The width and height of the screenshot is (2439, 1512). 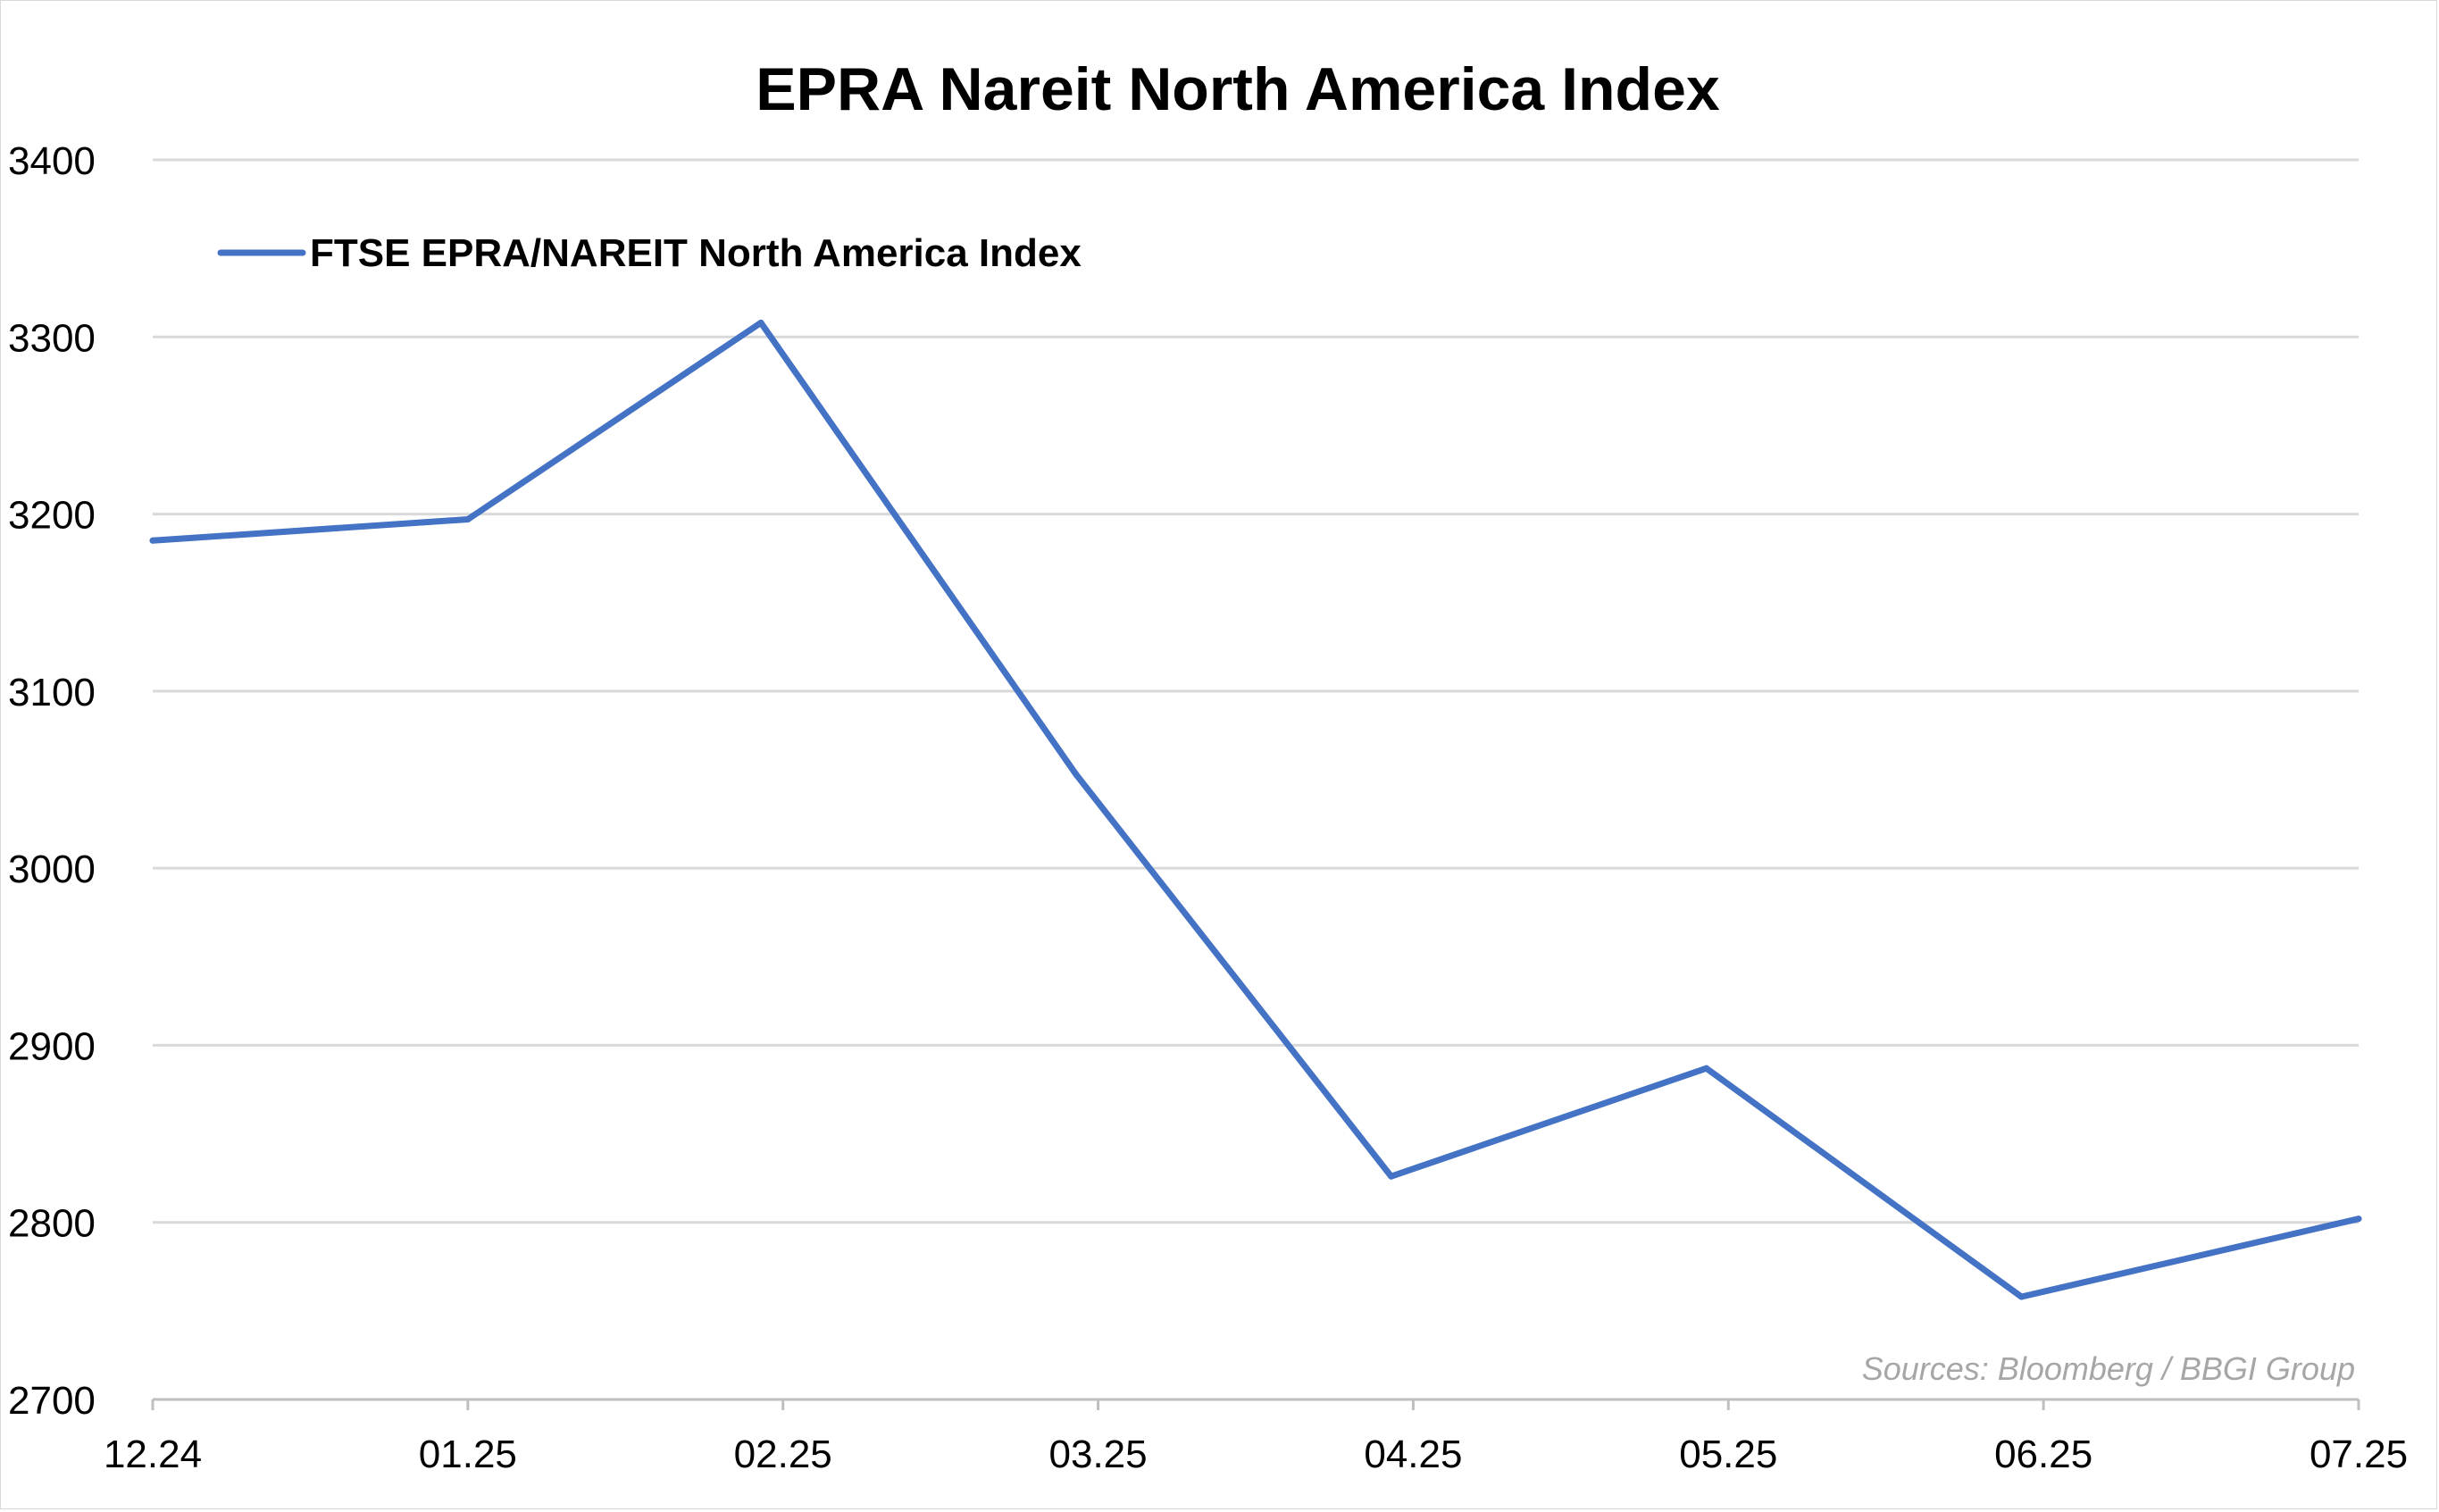 What do you see at coordinates (1098, 1454) in the screenshot?
I see `x-tick-label: 03.25` at bounding box center [1098, 1454].